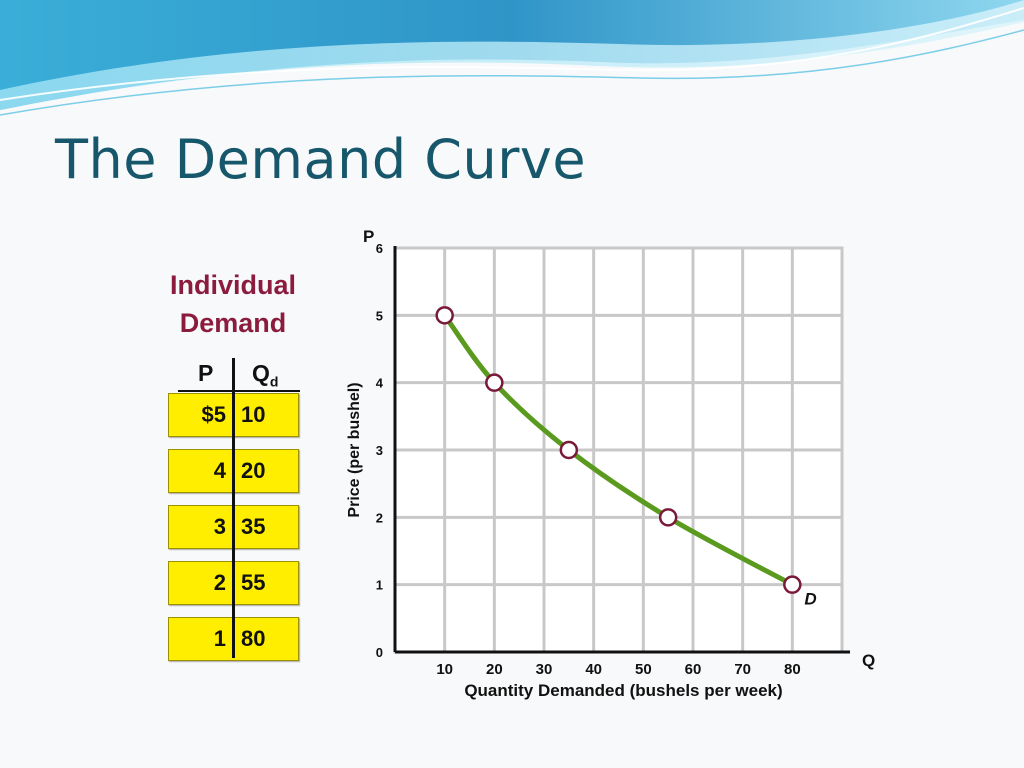  I want to click on column-header-quantity-letter: Q, so click(261, 373).